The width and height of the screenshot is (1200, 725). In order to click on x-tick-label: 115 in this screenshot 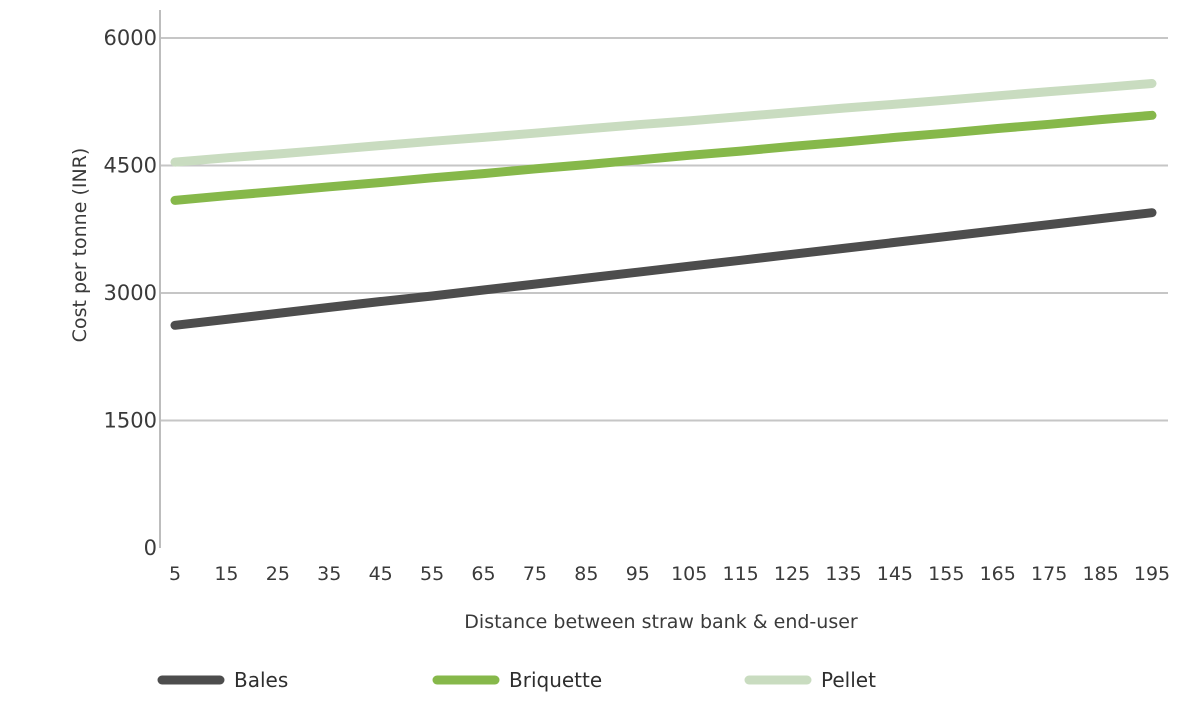, I will do `click(740, 574)`.